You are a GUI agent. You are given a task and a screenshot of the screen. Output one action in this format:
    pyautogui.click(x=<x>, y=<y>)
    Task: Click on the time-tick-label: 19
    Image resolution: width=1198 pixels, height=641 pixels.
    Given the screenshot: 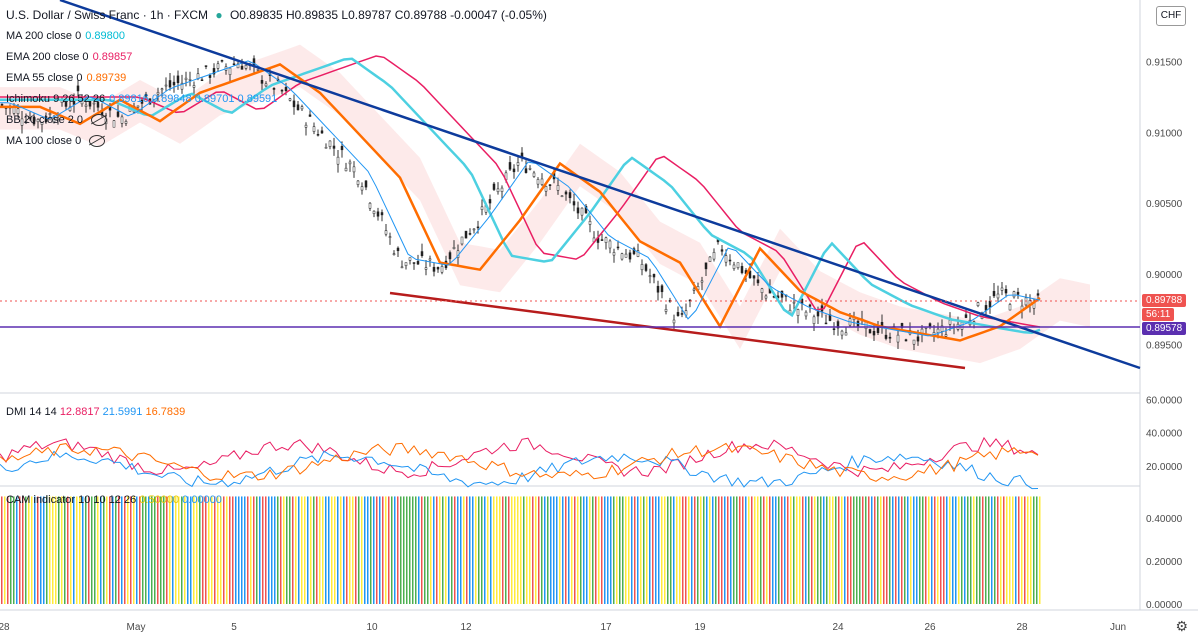 What is the action you would take?
    pyautogui.click(x=700, y=627)
    